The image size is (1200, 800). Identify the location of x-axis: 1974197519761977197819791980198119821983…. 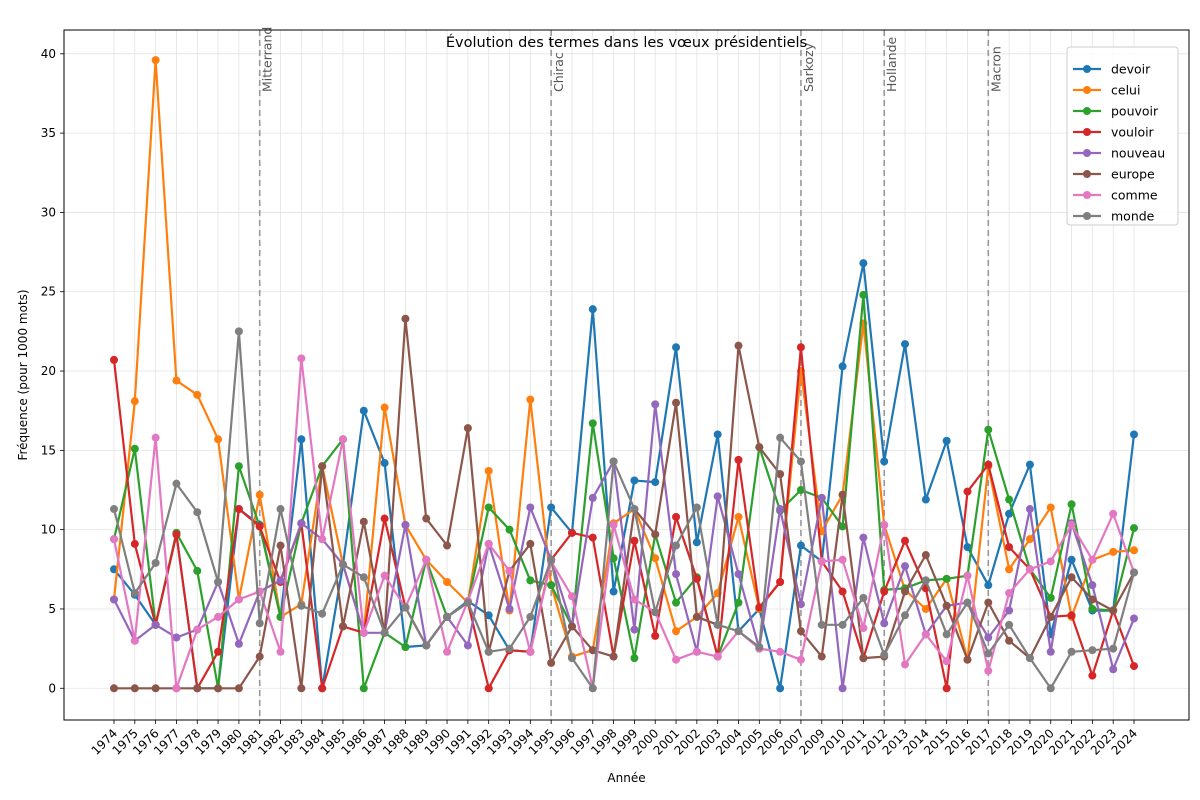
(614, 739).